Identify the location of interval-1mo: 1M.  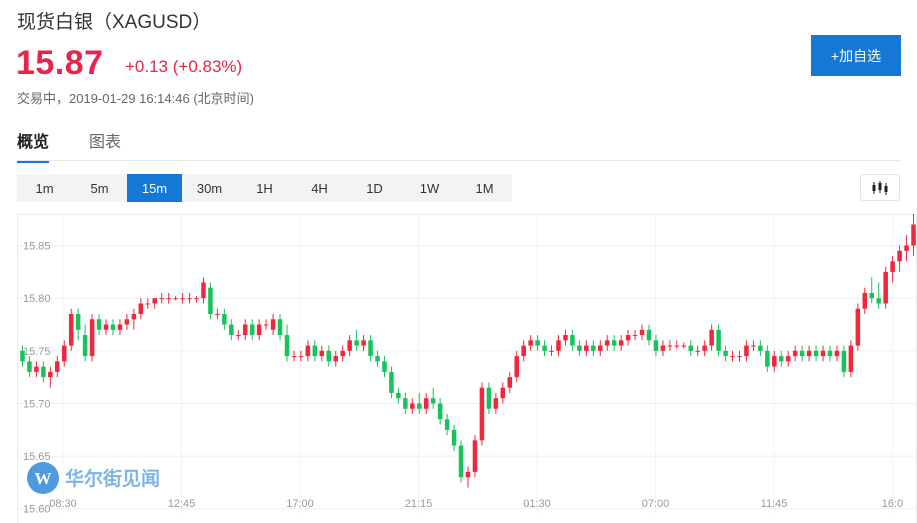
(484, 188).